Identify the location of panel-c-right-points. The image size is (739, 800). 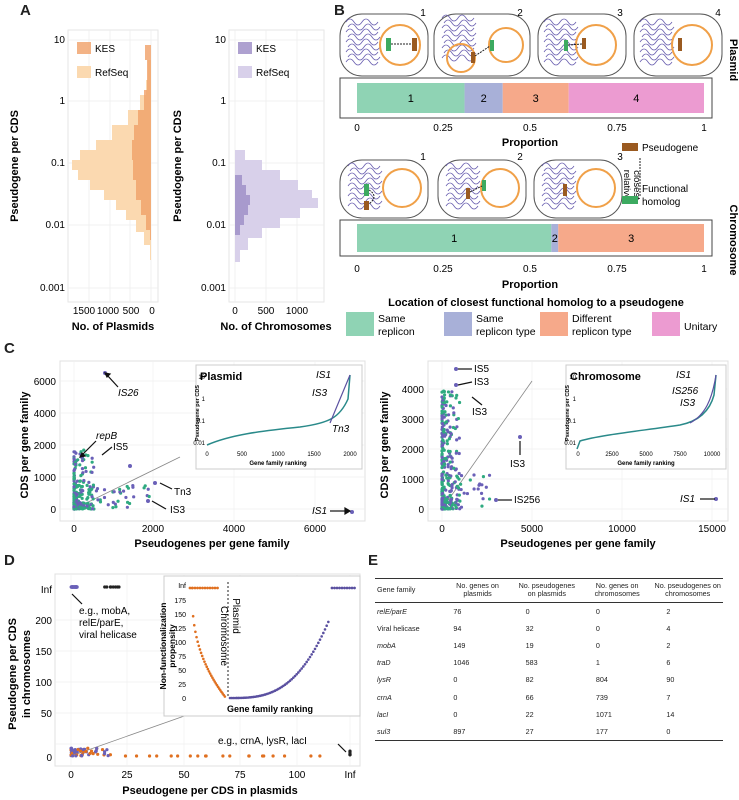
(579, 439).